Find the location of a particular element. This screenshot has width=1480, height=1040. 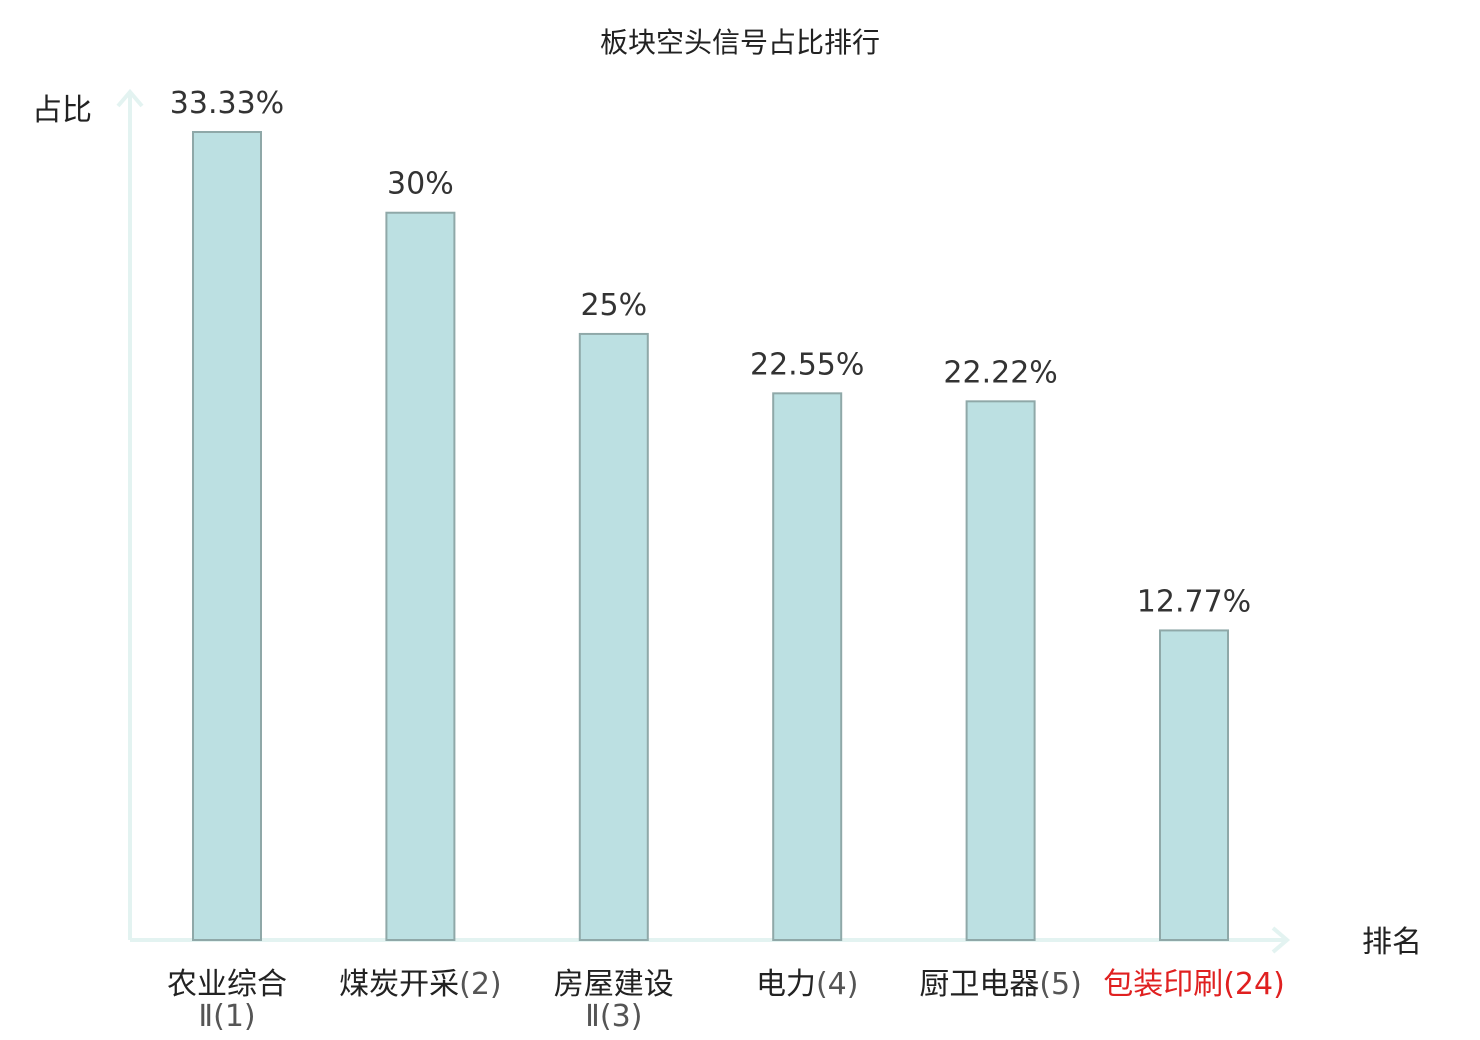

value-label-3: 25% is located at coordinates (613, 305).